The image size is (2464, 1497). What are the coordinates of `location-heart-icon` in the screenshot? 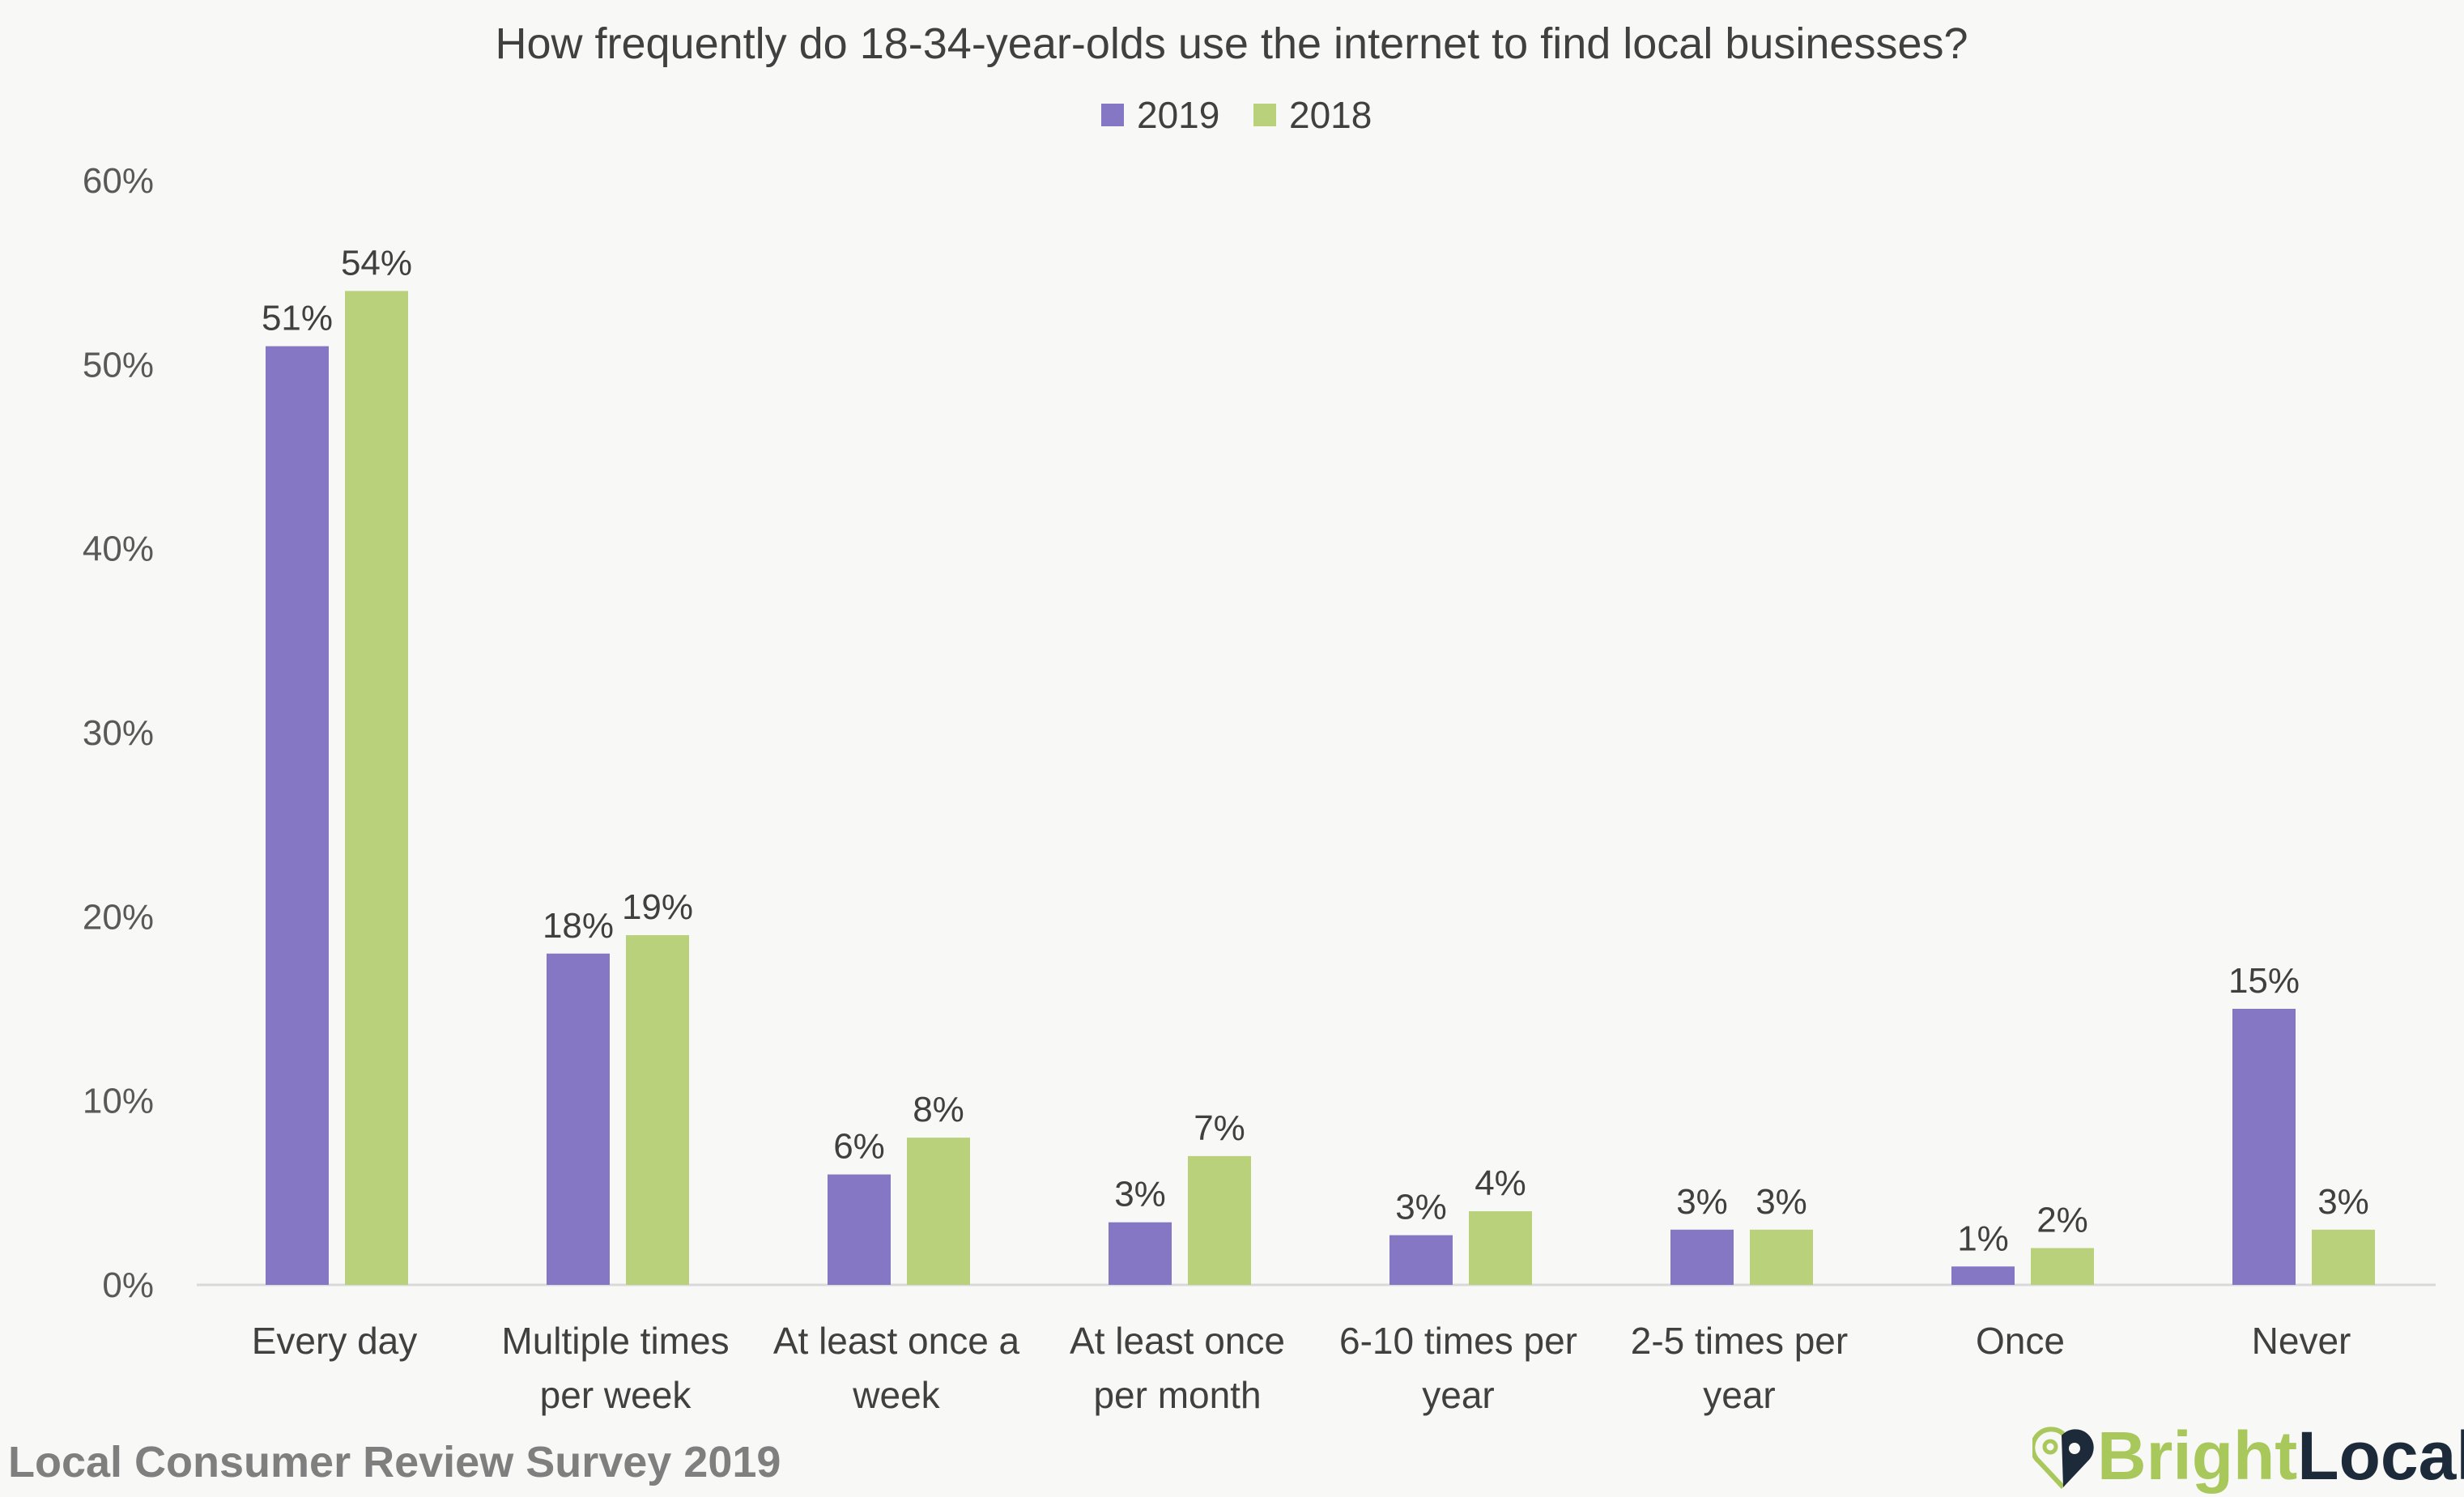 It's located at (2063, 1457).